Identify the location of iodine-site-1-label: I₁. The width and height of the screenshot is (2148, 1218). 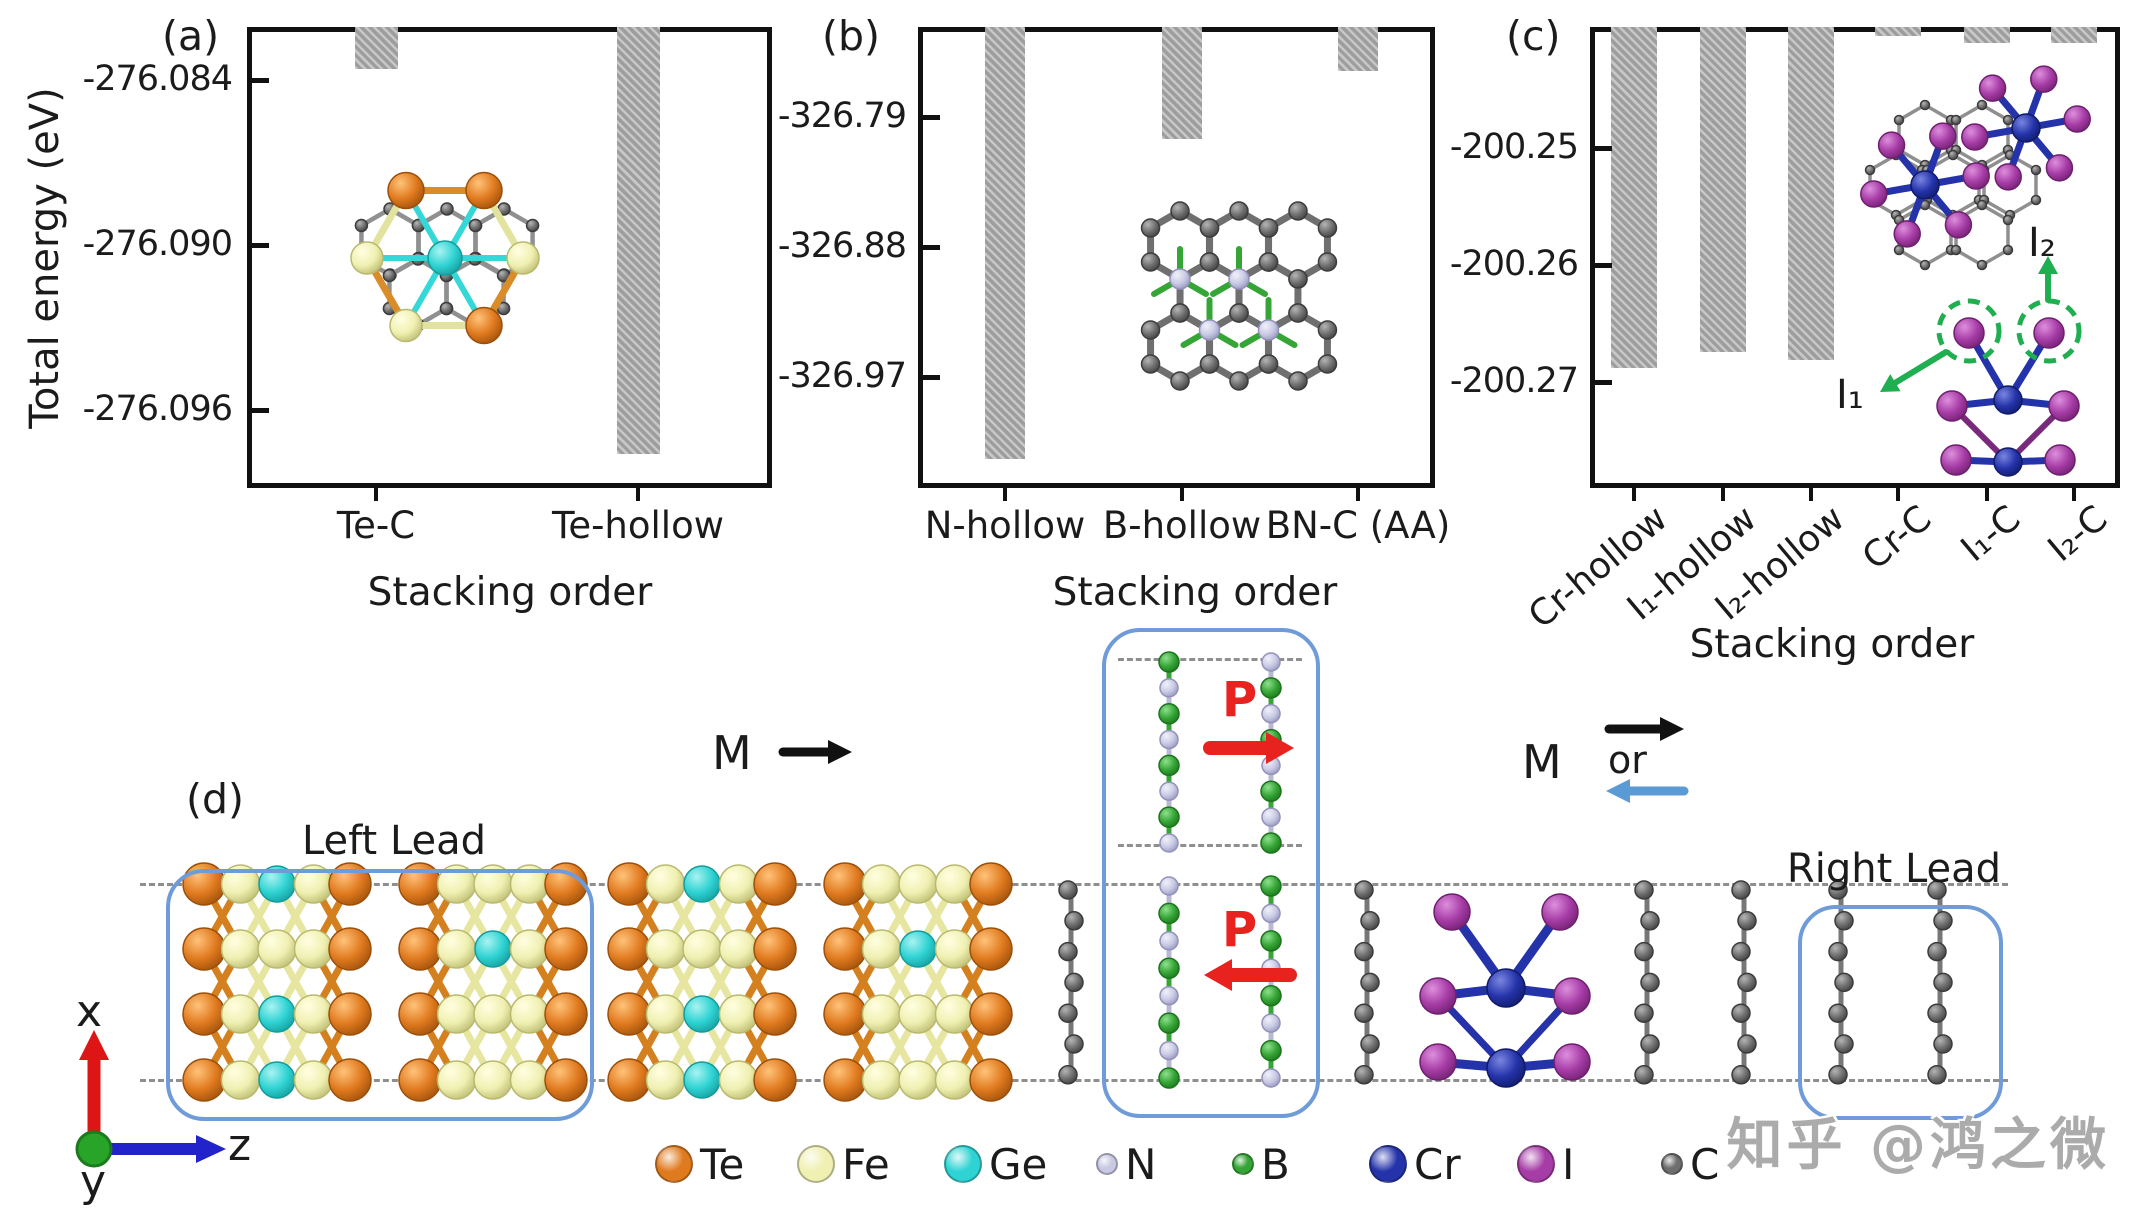
(1850, 395).